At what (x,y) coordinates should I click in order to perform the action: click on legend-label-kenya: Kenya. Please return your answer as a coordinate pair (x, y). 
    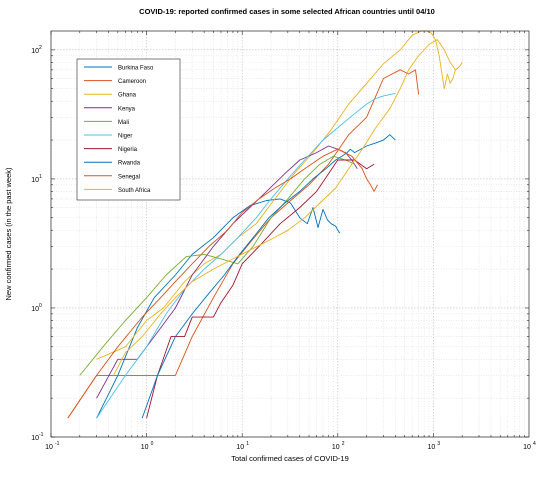
    Looking at the image, I should click on (127, 109).